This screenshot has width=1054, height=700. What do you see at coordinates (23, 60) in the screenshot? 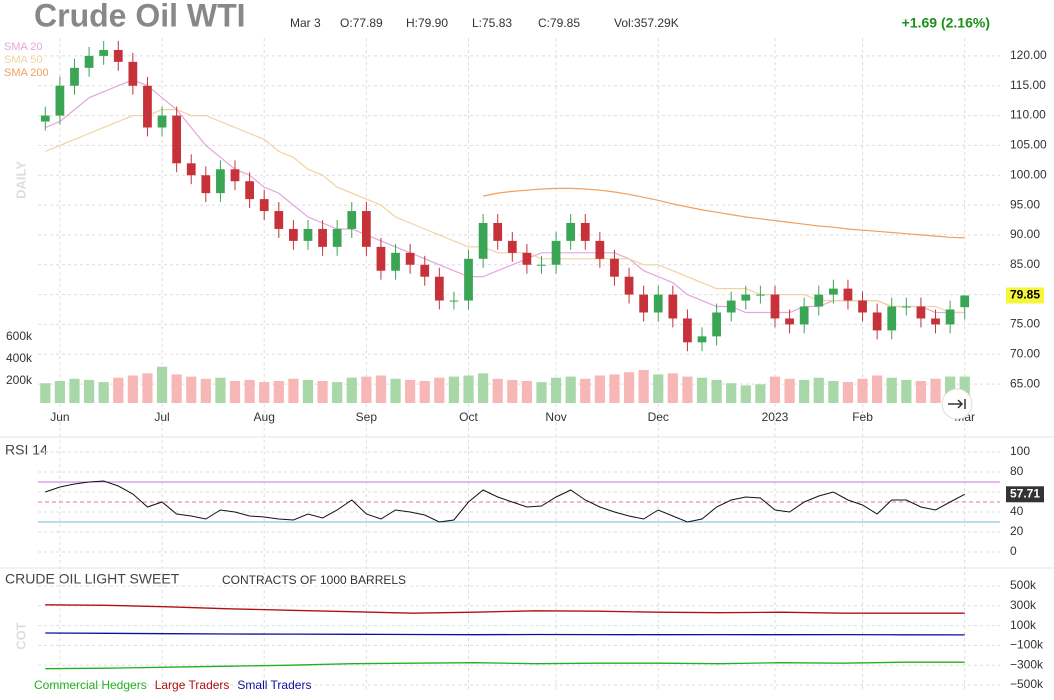
I see `legend-entry: SMA 50` at bounding box center [23, 60].